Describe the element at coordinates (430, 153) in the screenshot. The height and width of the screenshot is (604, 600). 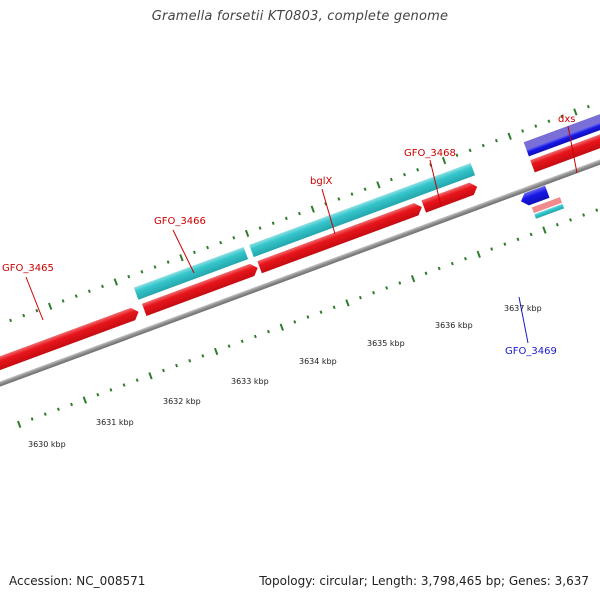
I see `gene-label-gfo-3468: GFO_3468` at that location.